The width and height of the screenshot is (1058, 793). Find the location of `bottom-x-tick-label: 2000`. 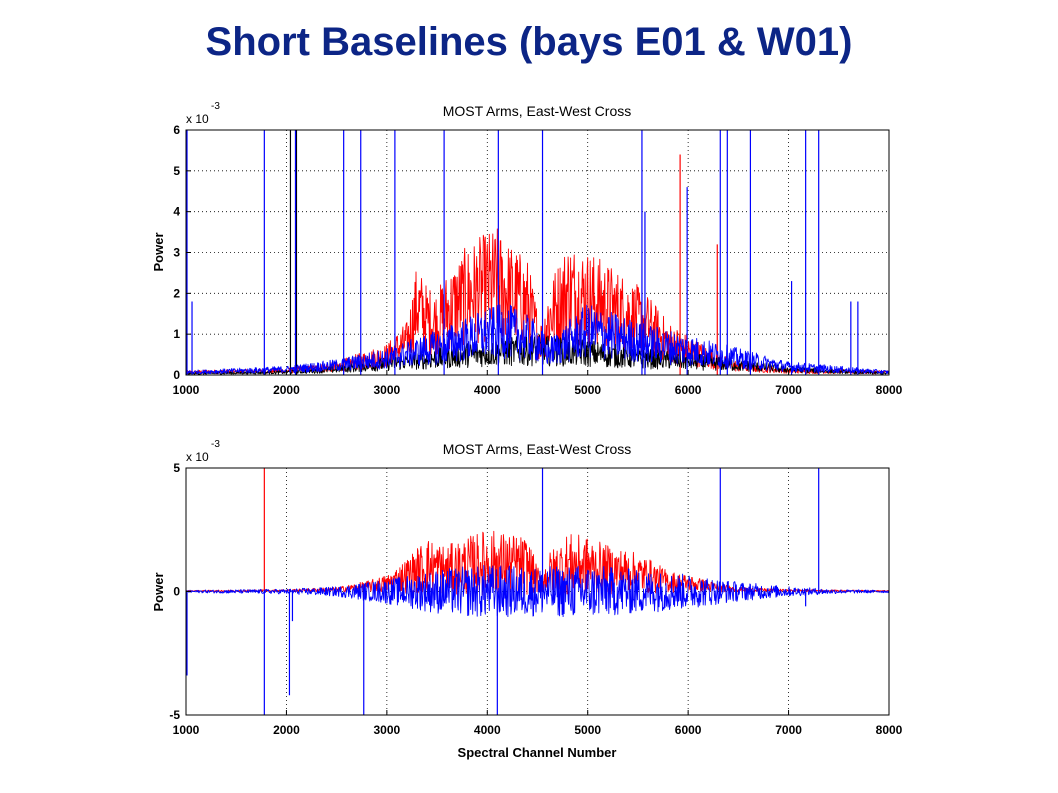

bottom-x-tick-label: 2000 is located at coordinates (286, 730).